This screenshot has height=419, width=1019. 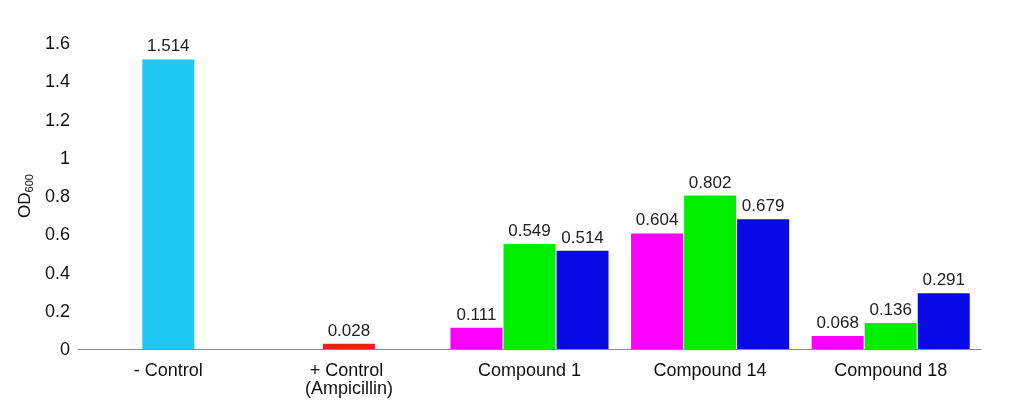 I want to click on y-tick-label: 0, so click(x=64, y=349).